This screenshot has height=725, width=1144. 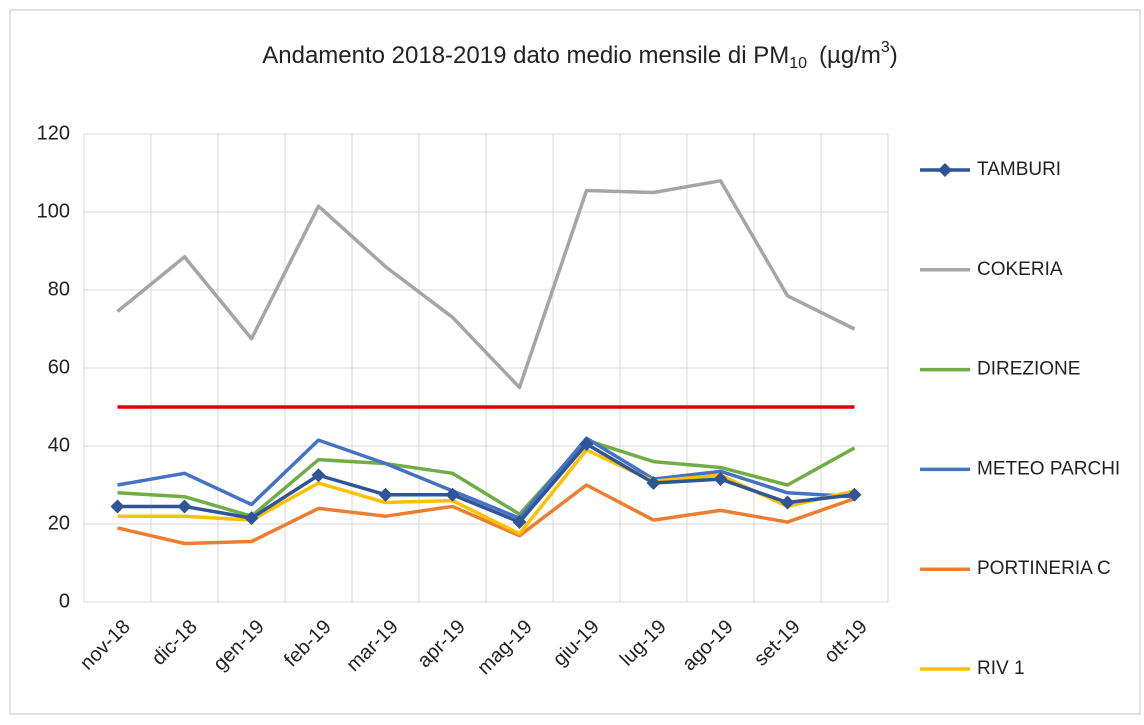 I want to click on y-tick-label: 20, so click(x=59, y=523).